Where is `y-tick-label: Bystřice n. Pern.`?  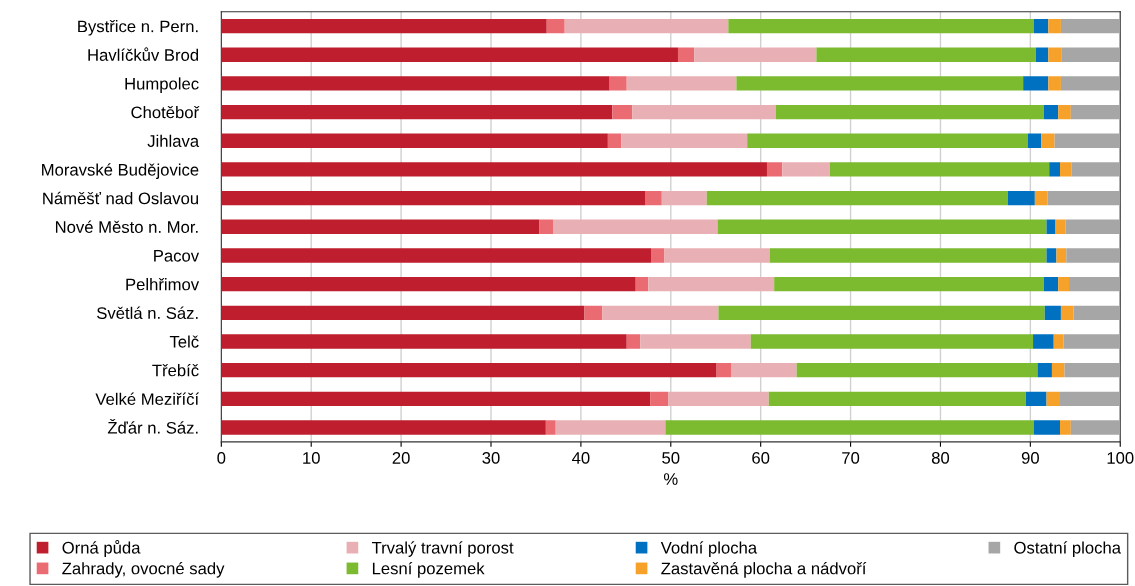
y-tick-label: Bystřice n. Pern. is located at coordinates (138, 27).